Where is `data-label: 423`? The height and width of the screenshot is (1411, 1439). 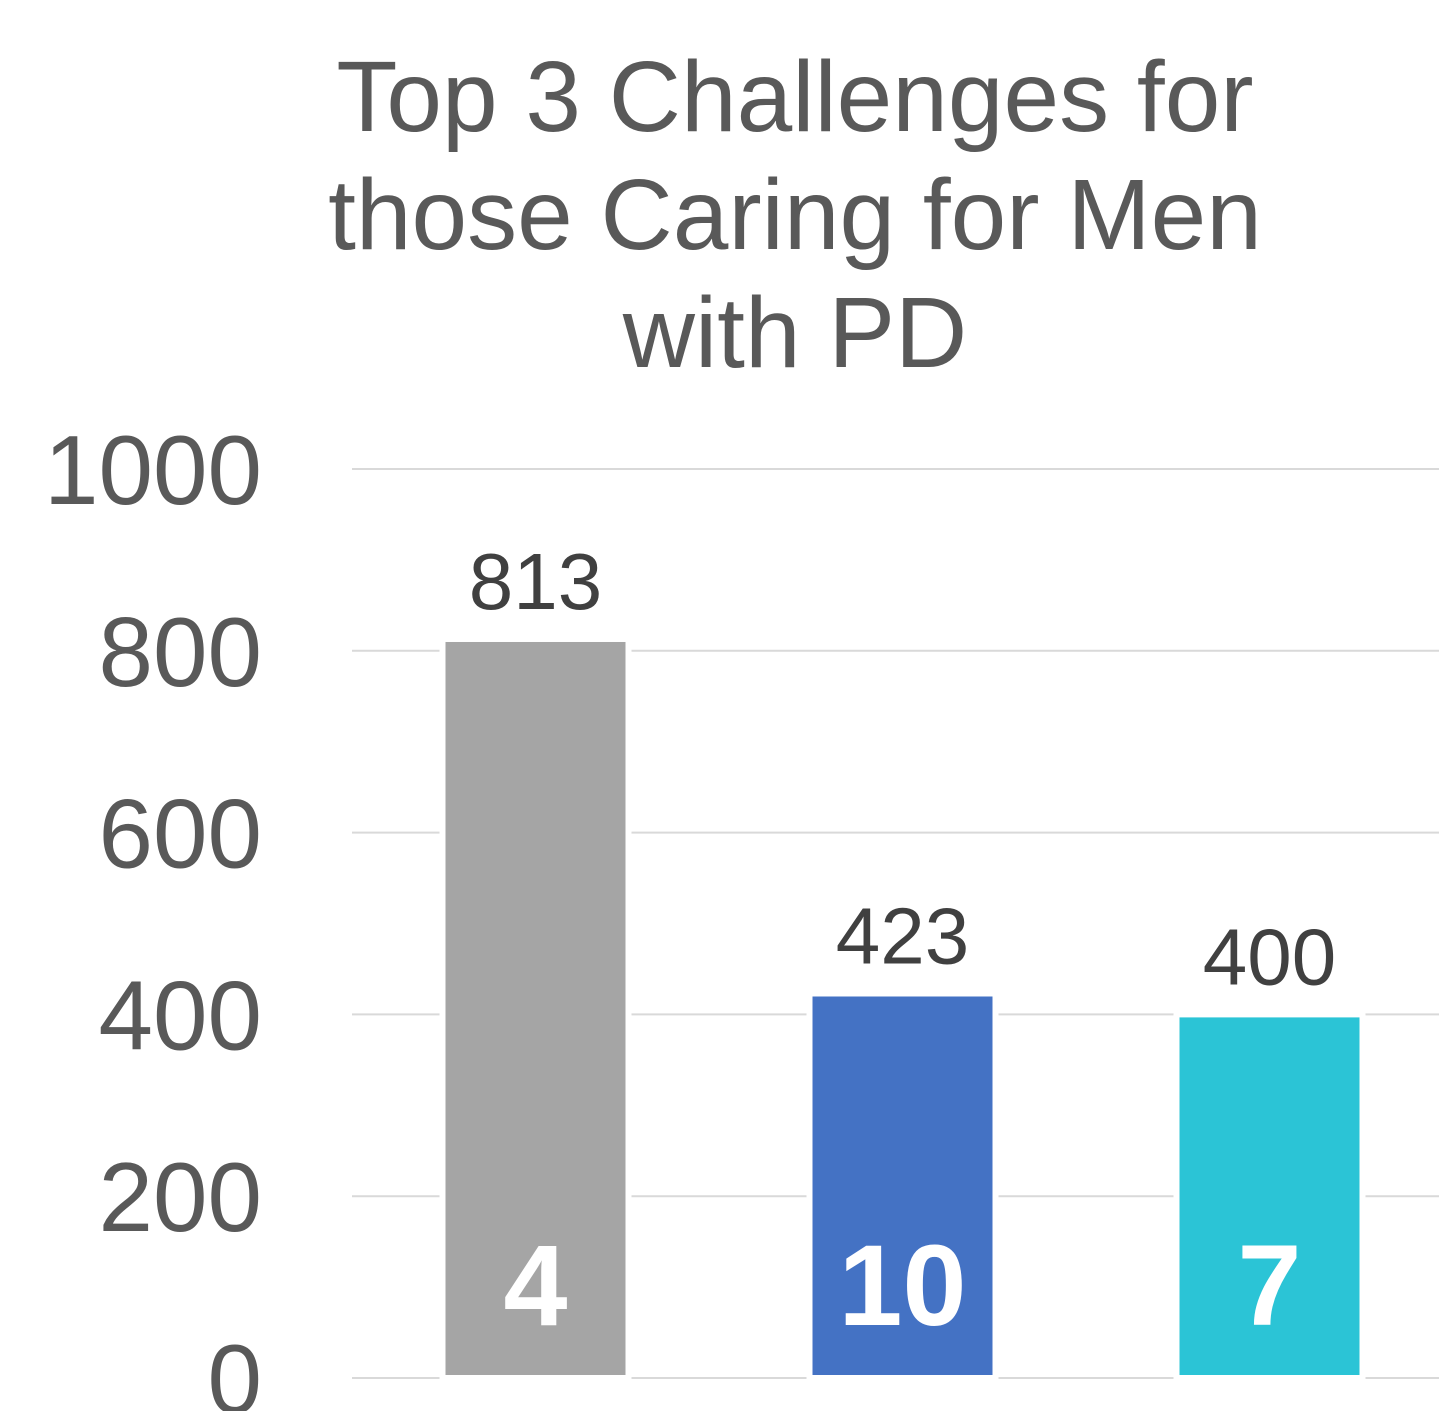
data-label: 423 is located at coordinates (902, 935).